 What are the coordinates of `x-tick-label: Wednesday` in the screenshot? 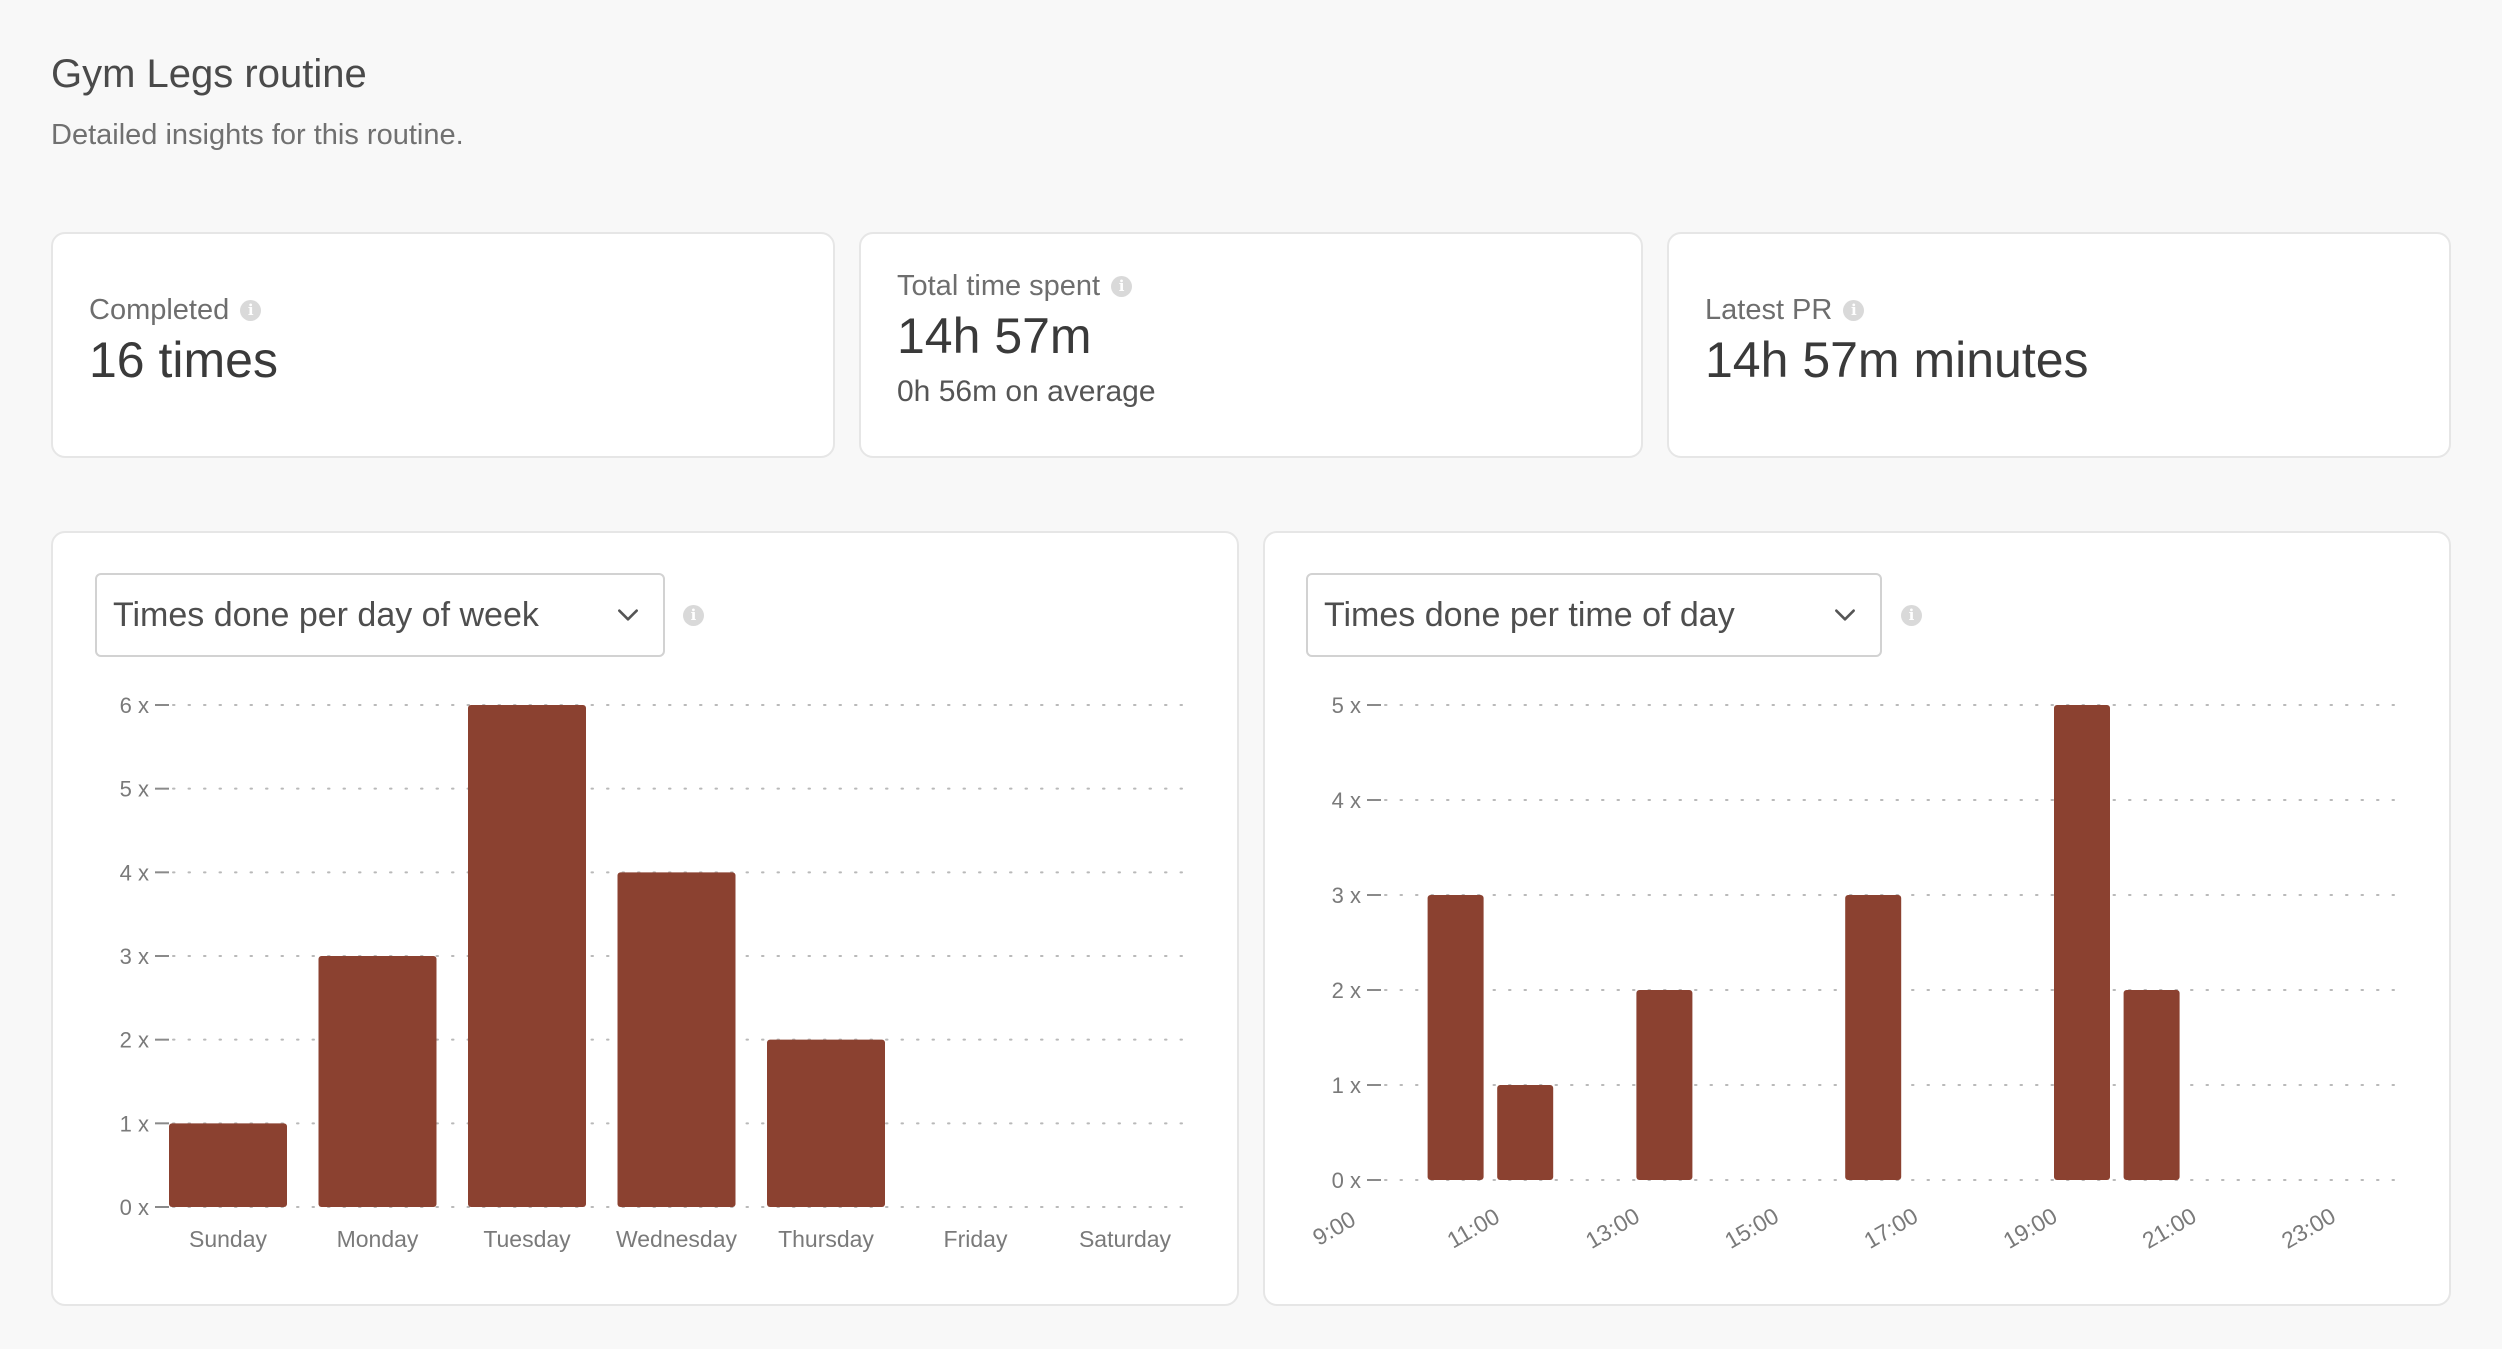 It's located at (677, 1239).